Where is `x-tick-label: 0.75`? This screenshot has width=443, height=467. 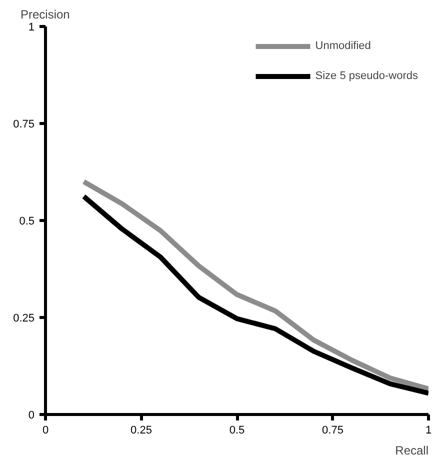
x-tick-label: 0.75 is located at coordinates (333, 430).